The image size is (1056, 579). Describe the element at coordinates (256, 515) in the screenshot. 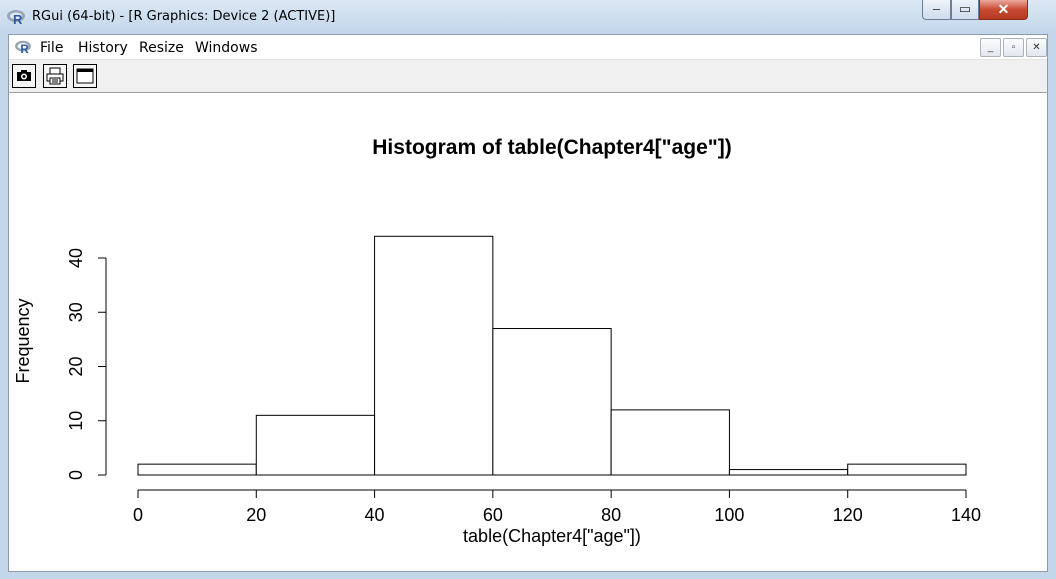

I see `x-tick-label: 20` at that location.